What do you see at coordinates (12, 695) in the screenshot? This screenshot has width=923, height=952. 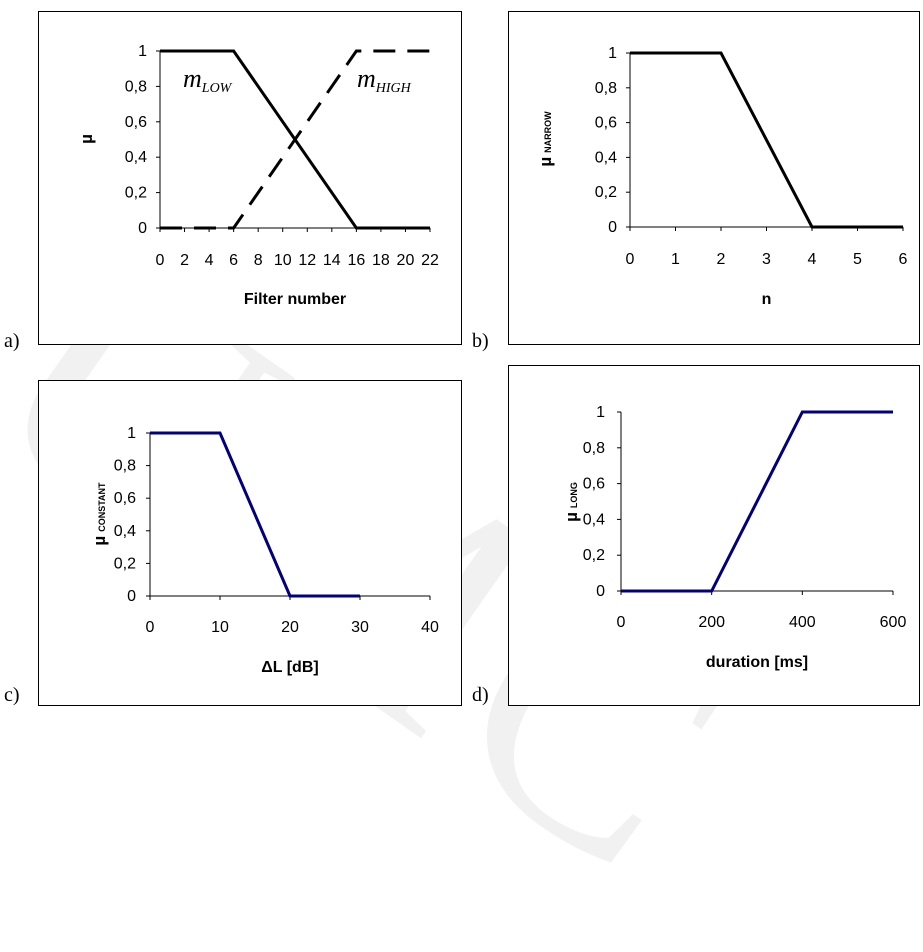 I see `panel-c-letter: c)` at bounding box center [12, 695].